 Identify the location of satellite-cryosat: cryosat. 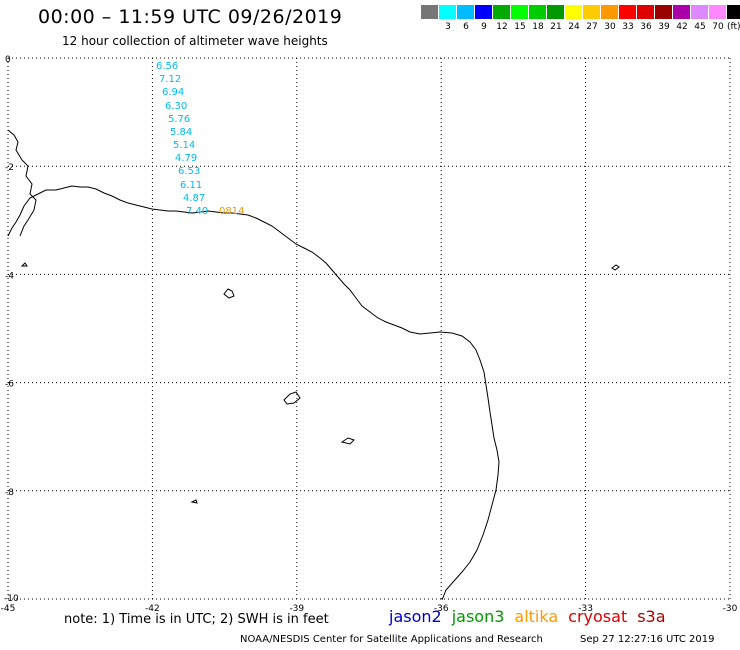
(598, 616).